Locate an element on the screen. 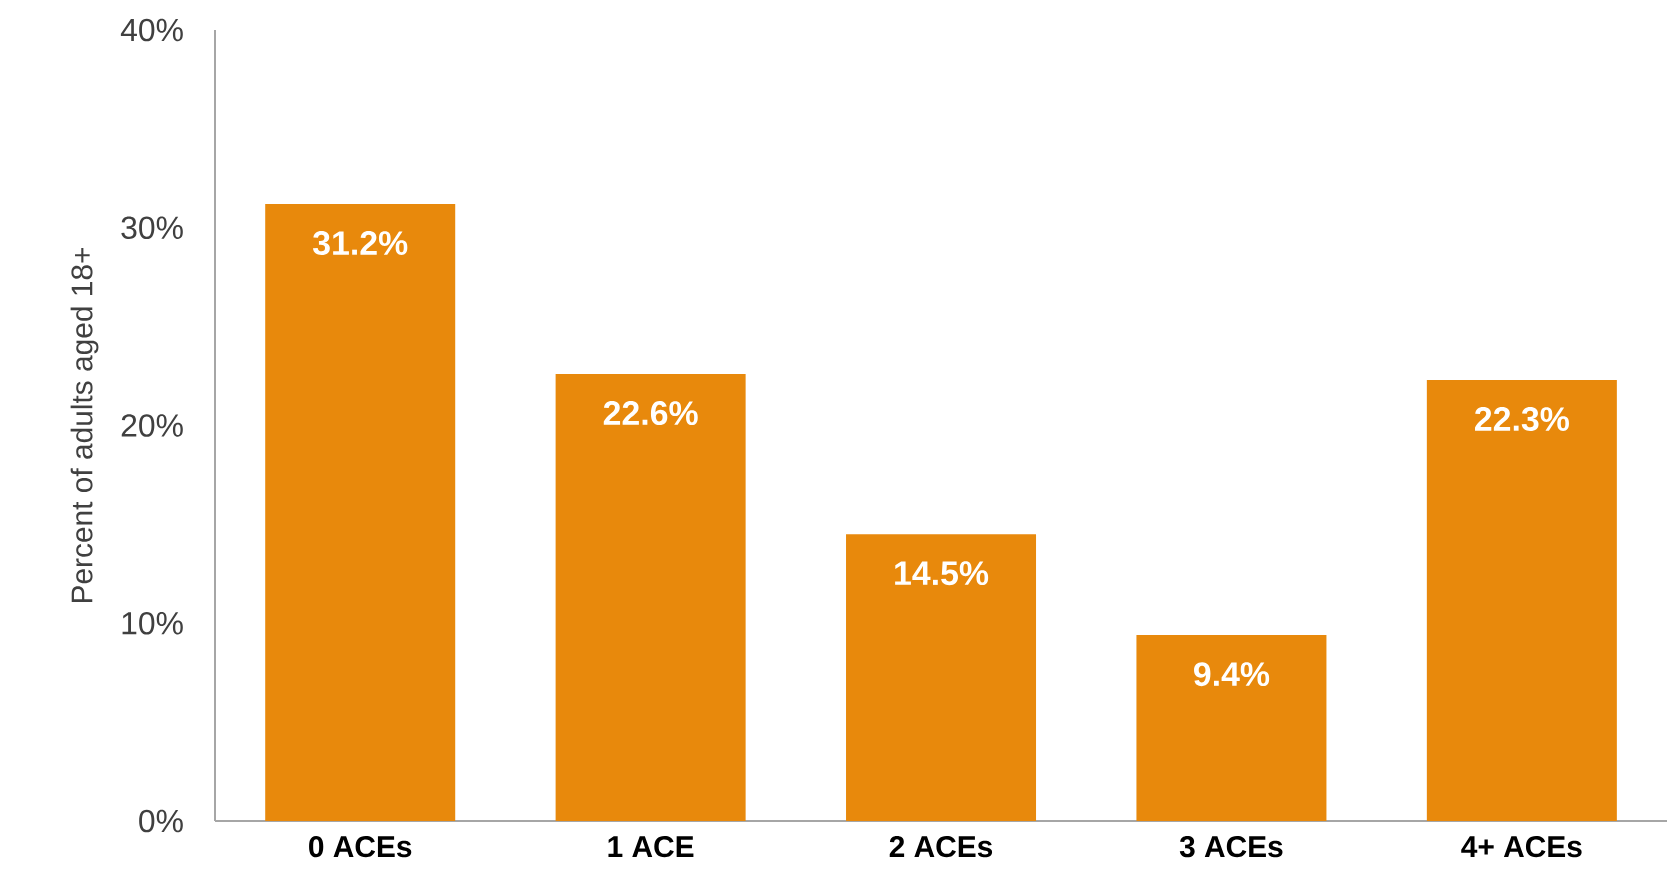  data-label: 31.2% is located at coordinates (360, 243).